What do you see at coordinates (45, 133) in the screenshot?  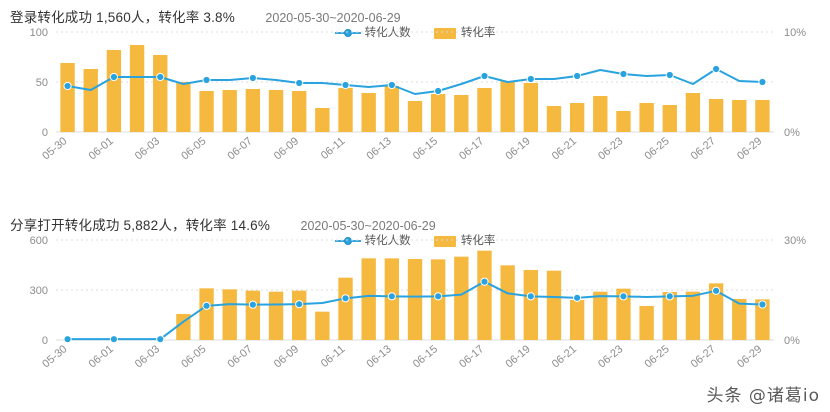 I see `y-axis-tick: 0` at bounding box center [45, 133].